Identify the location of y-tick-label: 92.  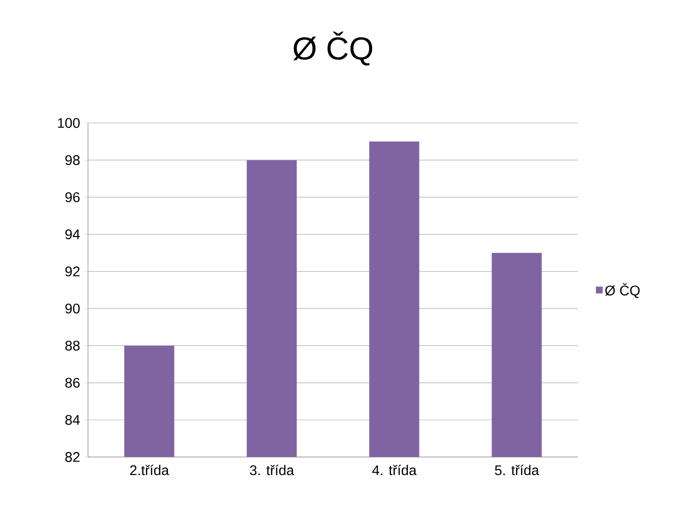
(72, 271).